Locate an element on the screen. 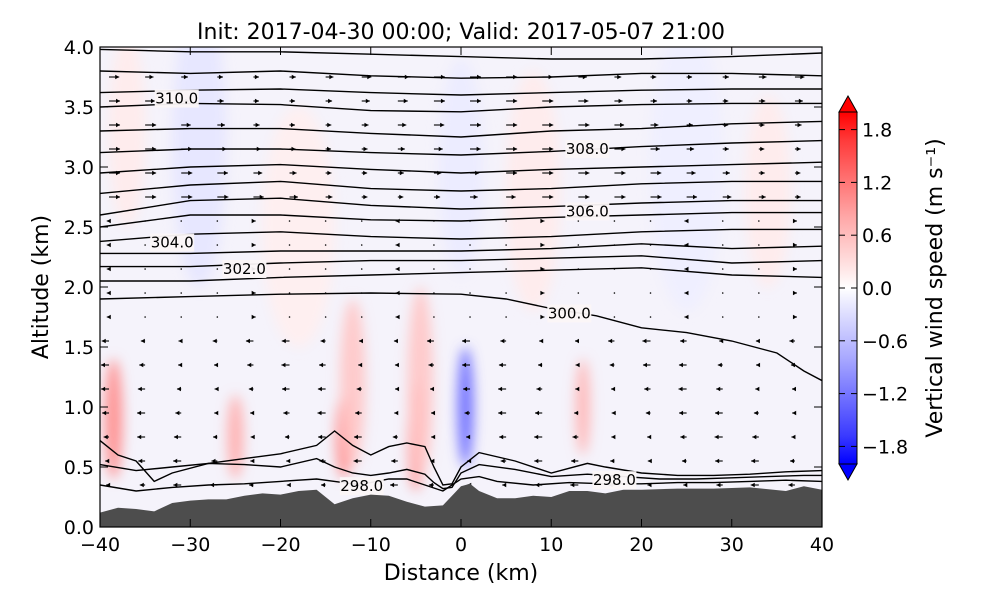 The width and height of the screenshot is (1000, 600). contour-label: 308.0 is located at coordinates (587, 149).